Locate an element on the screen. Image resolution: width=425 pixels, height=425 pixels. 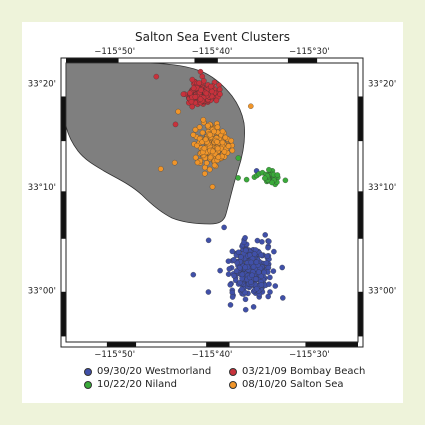
legend-item-westmorland: 09/30/20 Westmorland is located at coordinates (147, 371).